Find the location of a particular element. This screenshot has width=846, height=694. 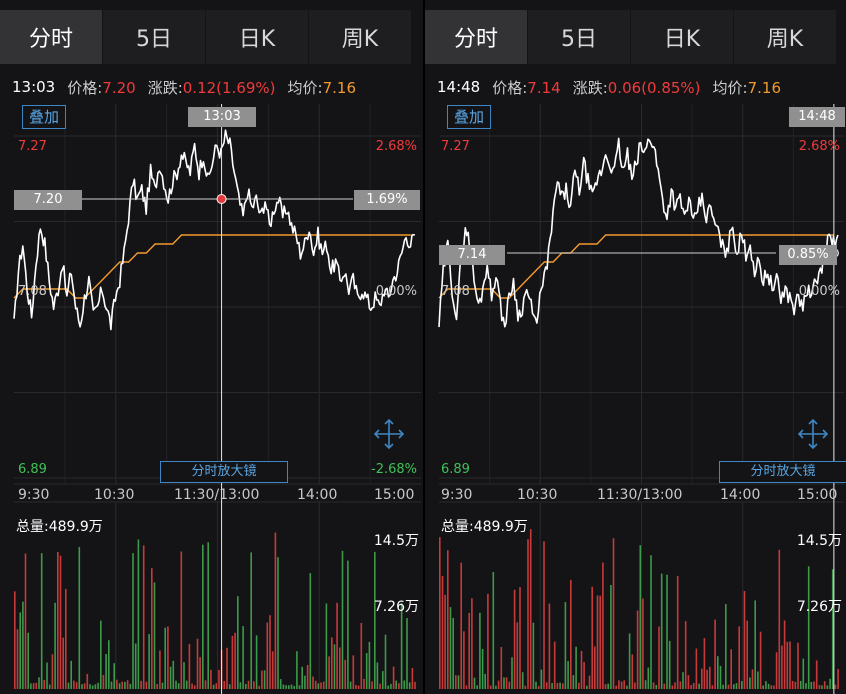

time-axis-label: 14:00 is located at coordinates (317, 495).